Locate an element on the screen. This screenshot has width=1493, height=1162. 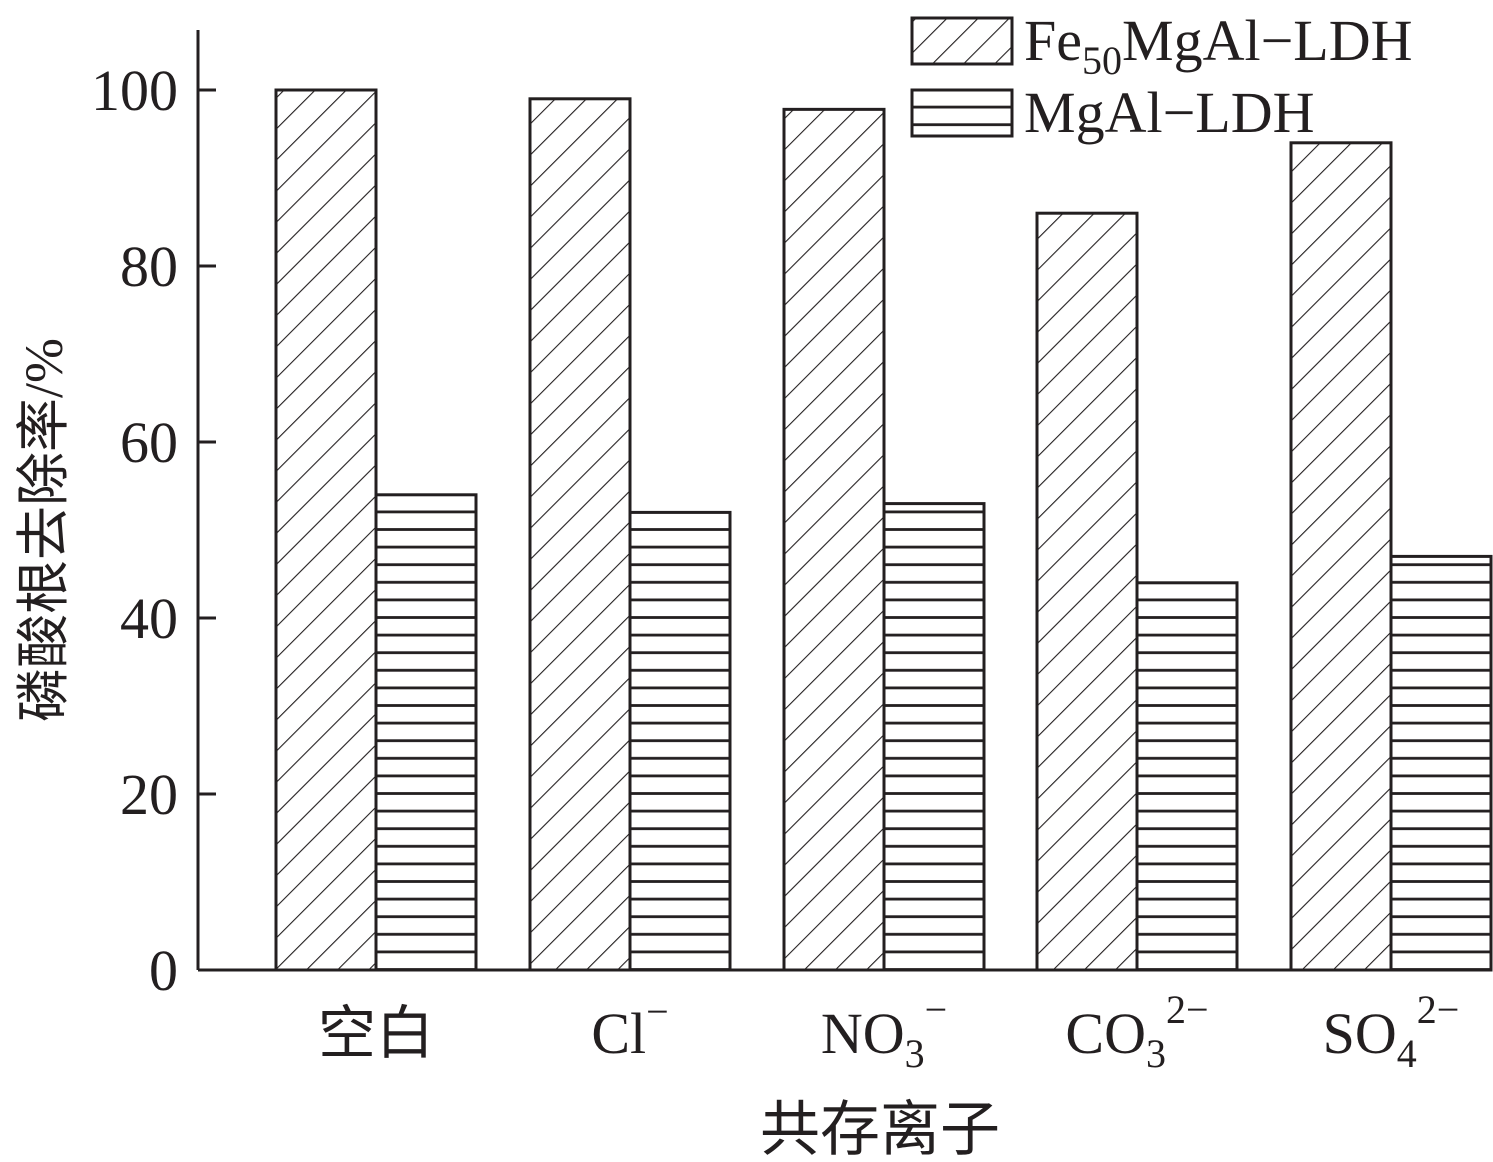
legend-label-1: MgAl−LDH is located at coordinates (1169, 112).